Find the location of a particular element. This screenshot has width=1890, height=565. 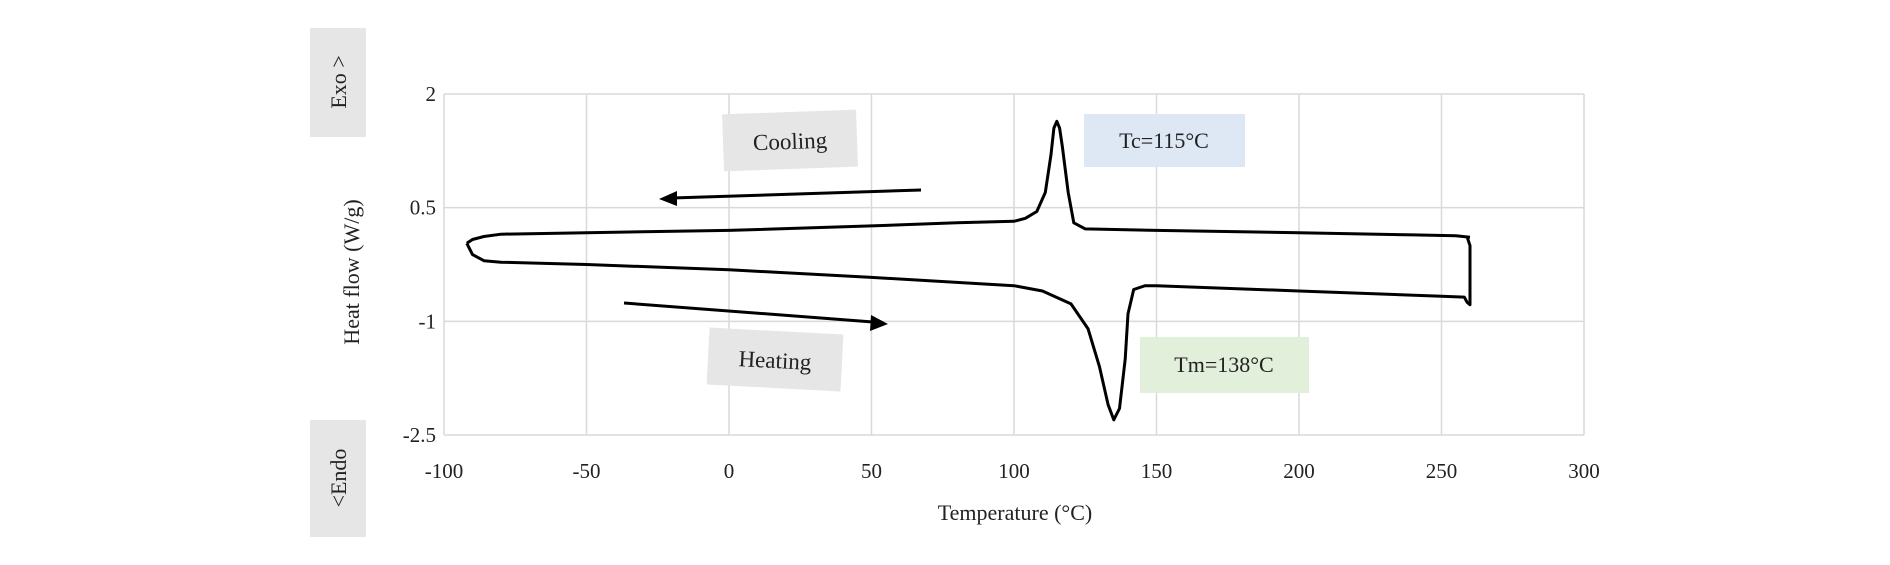

x-tick-label: -50 is located at coordinates (587, 471).